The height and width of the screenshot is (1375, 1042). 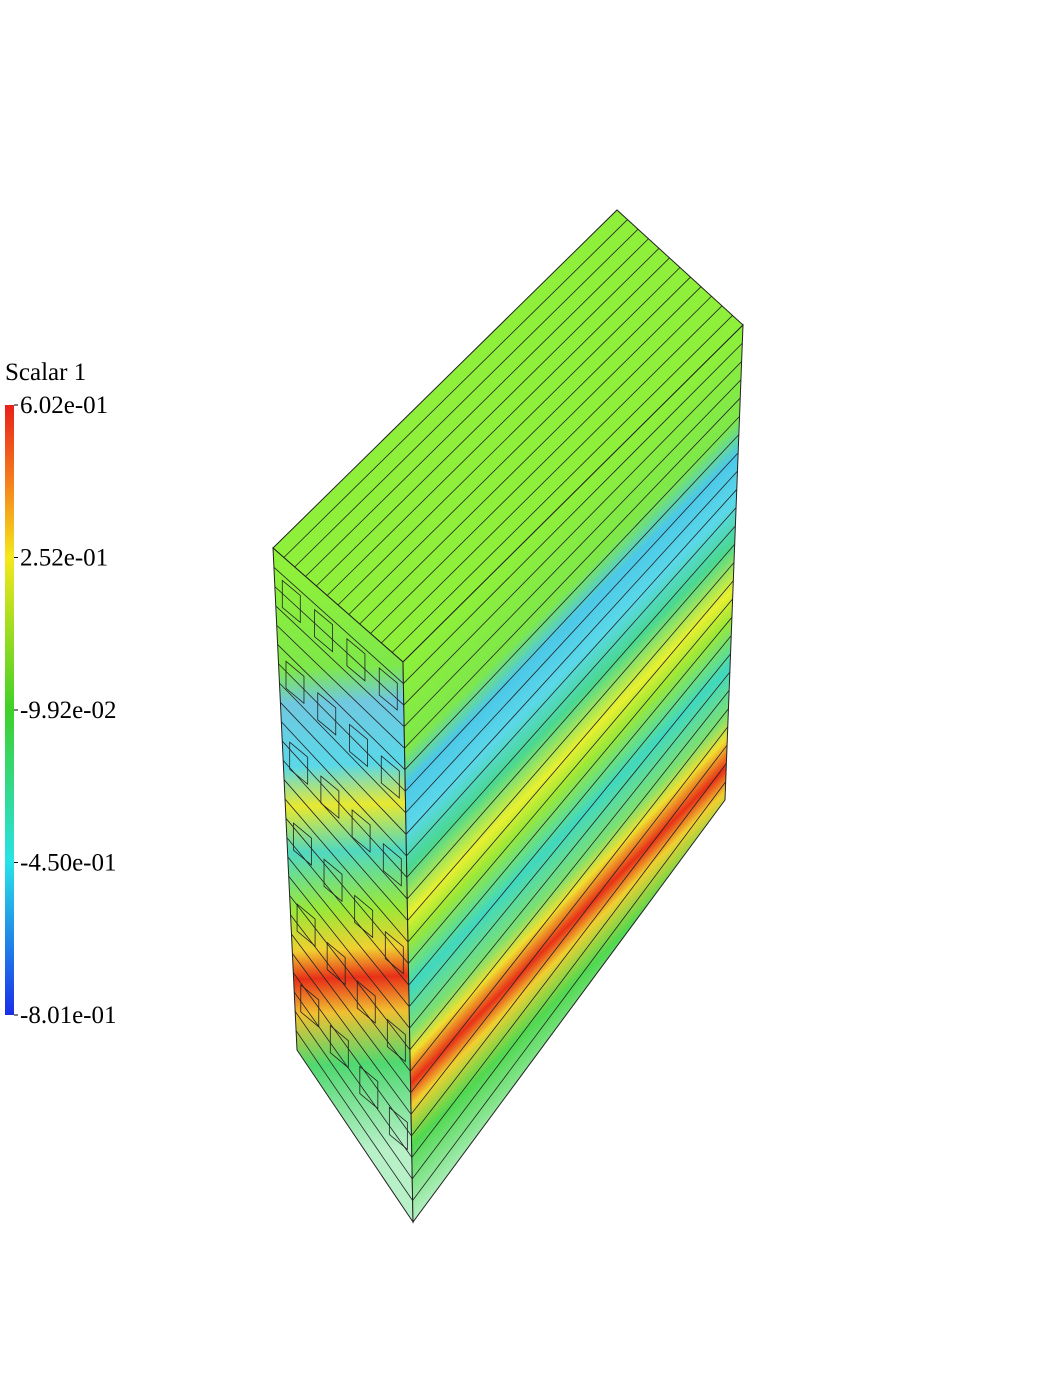 What do you see at coordinates (45, 372) in the screenshot?
I see `colorbar-title: Scalar 1` at bounding box center [45, 372].